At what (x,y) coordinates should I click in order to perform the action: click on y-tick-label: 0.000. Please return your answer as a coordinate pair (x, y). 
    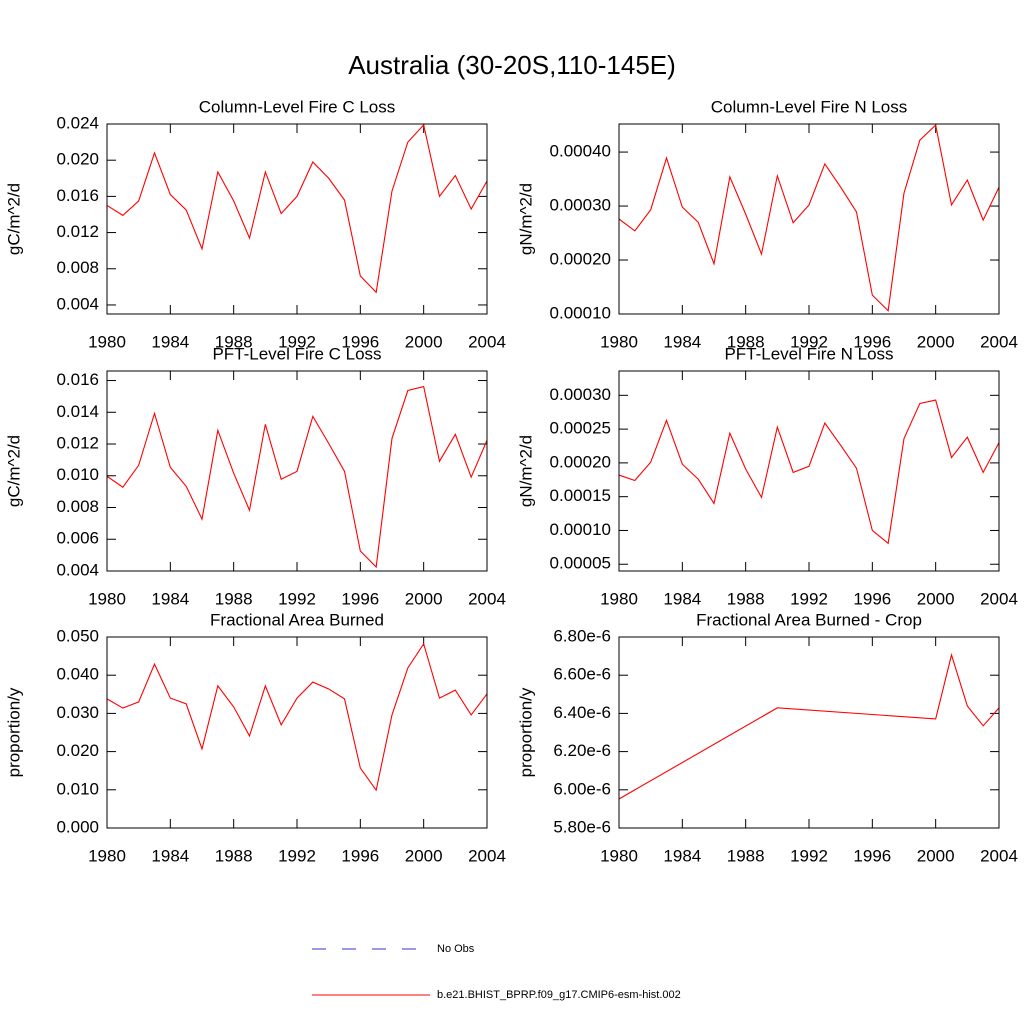
    Looking at the image, I should click on (77, 826).